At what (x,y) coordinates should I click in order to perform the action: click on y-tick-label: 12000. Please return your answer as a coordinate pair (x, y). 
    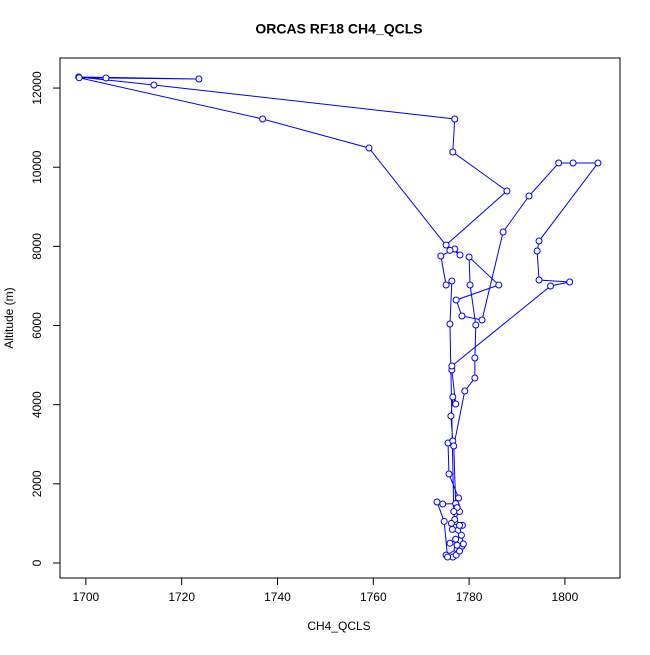
    Looking at the image, I should click on (37, 88).